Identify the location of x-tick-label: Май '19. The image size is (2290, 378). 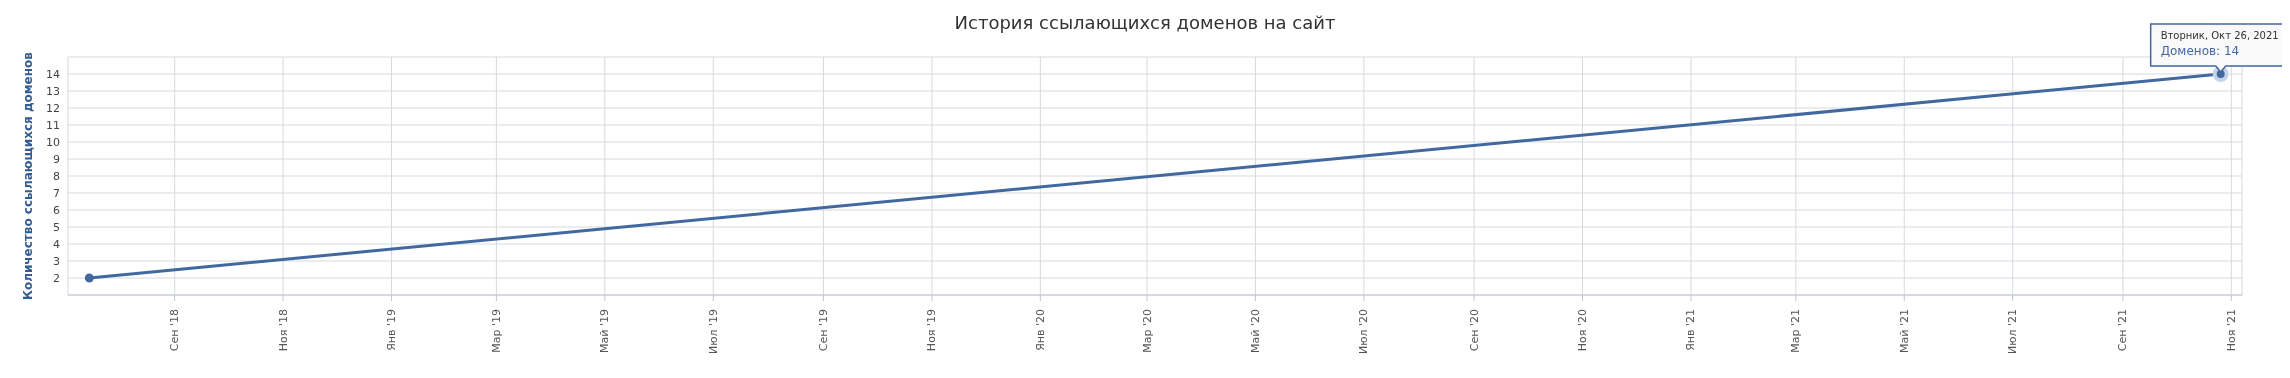
(605, 331).